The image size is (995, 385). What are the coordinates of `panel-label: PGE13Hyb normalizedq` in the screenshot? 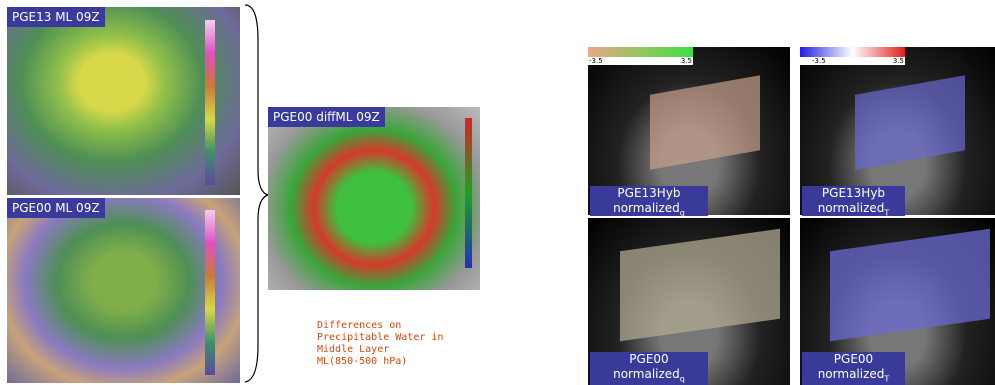 It's located at (649, 202).